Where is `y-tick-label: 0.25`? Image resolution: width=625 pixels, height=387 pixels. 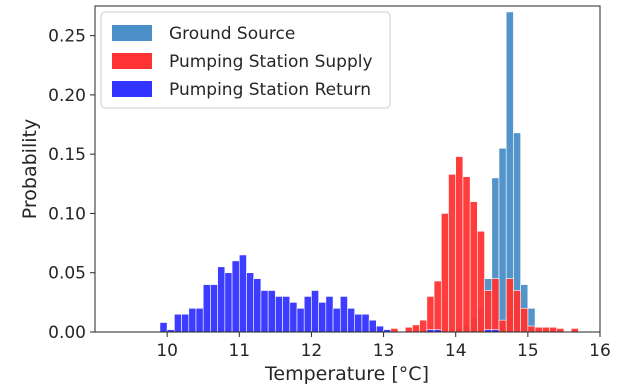 y-tick-label: 0.25 is located at coordinates (67, 37).